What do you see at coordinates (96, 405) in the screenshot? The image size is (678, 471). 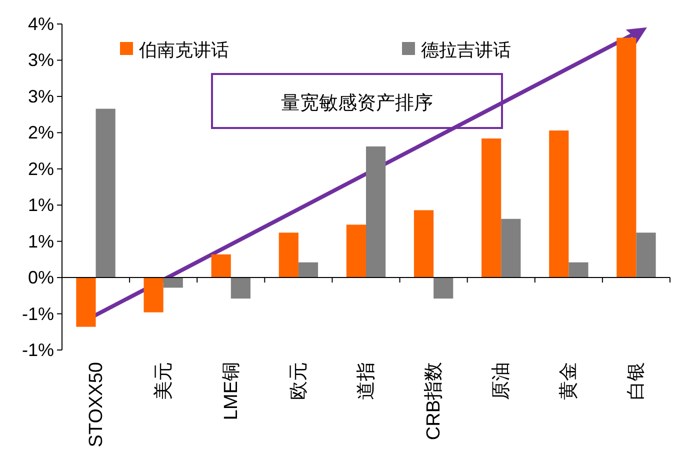 I see `x-tick-label: STOXX50` at bounding box center [96, 405].